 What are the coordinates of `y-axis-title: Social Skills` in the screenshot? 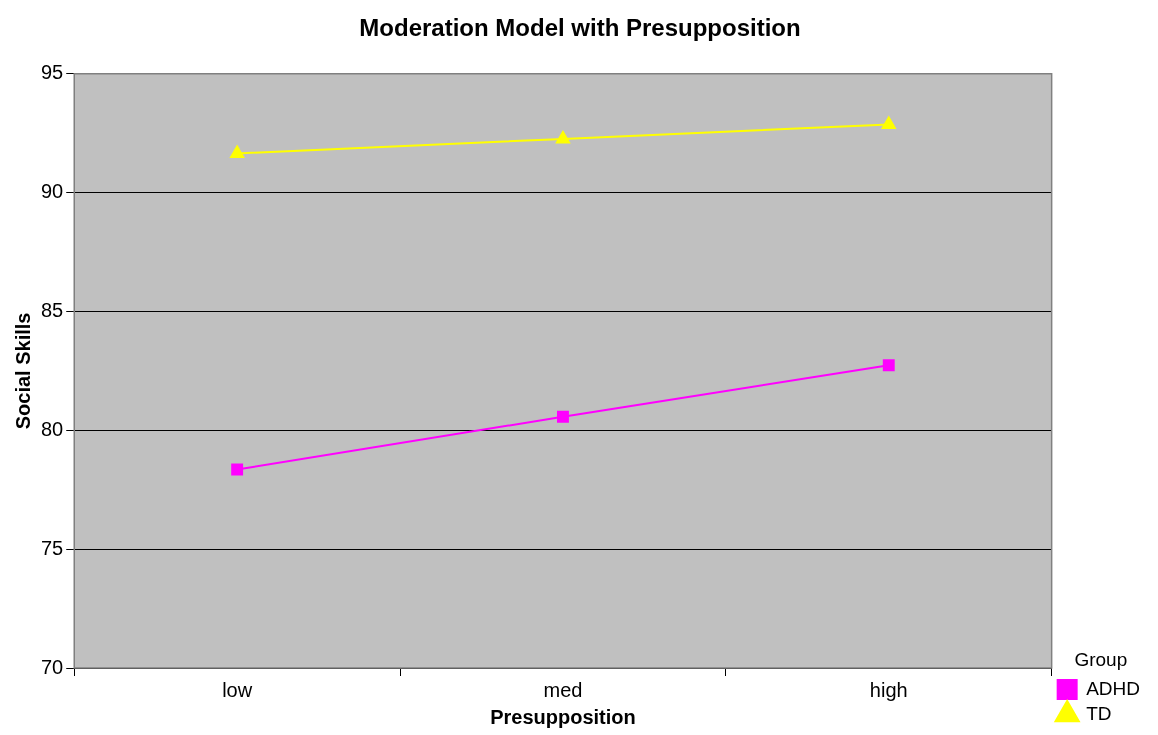 It's located at (22, 371).